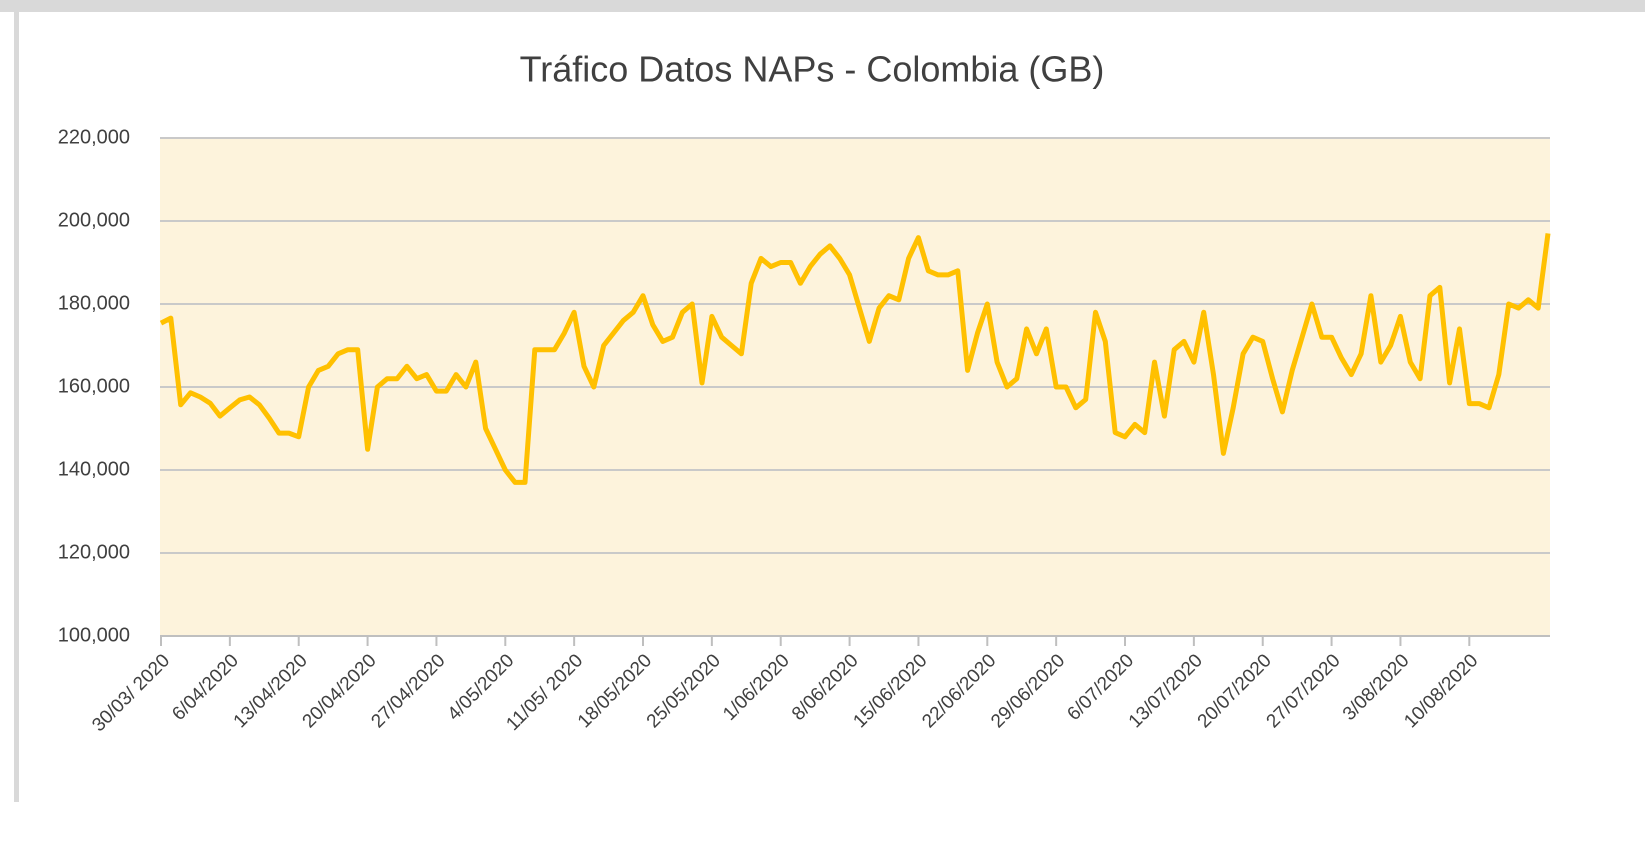 The width and height of the screenshot is (1645, 858). What do you see at coordinates (94, 552) in the screenshot?
I see `y-tick-label: 120,000` at bounding box center [94, 552].